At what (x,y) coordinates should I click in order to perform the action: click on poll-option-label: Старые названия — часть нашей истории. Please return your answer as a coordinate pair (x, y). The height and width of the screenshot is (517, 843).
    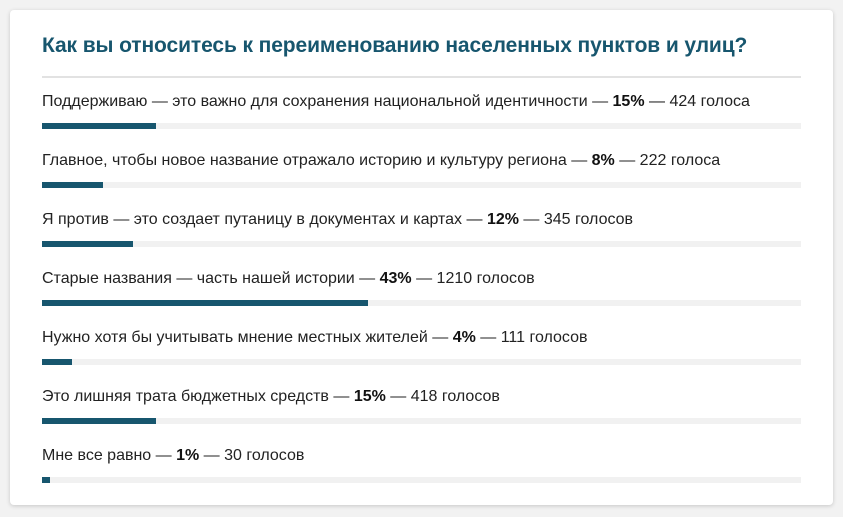
    Looking at the image, I should click on (198, 278).